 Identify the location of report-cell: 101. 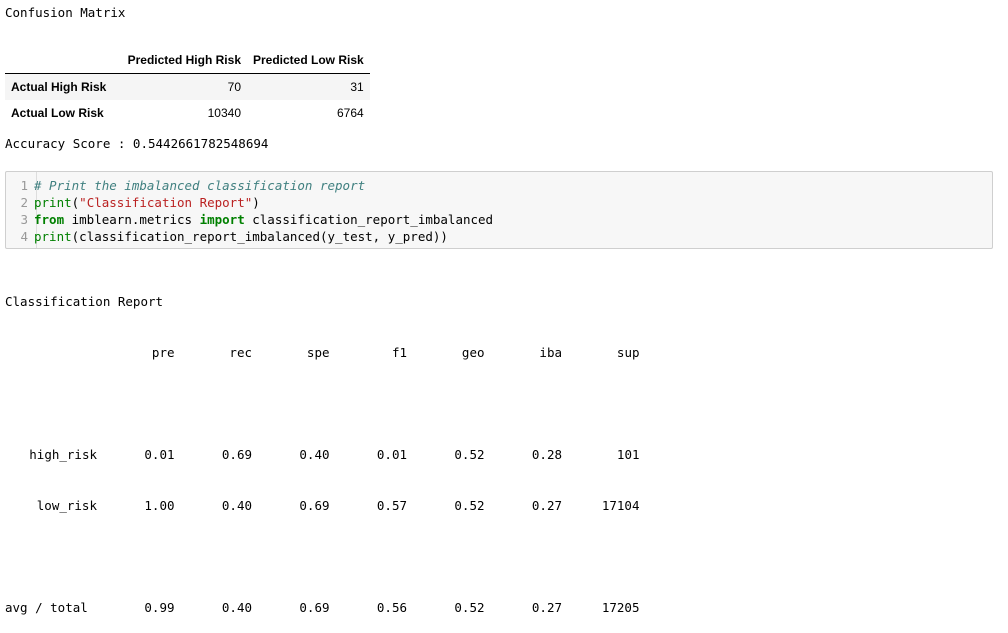
(628, 454).